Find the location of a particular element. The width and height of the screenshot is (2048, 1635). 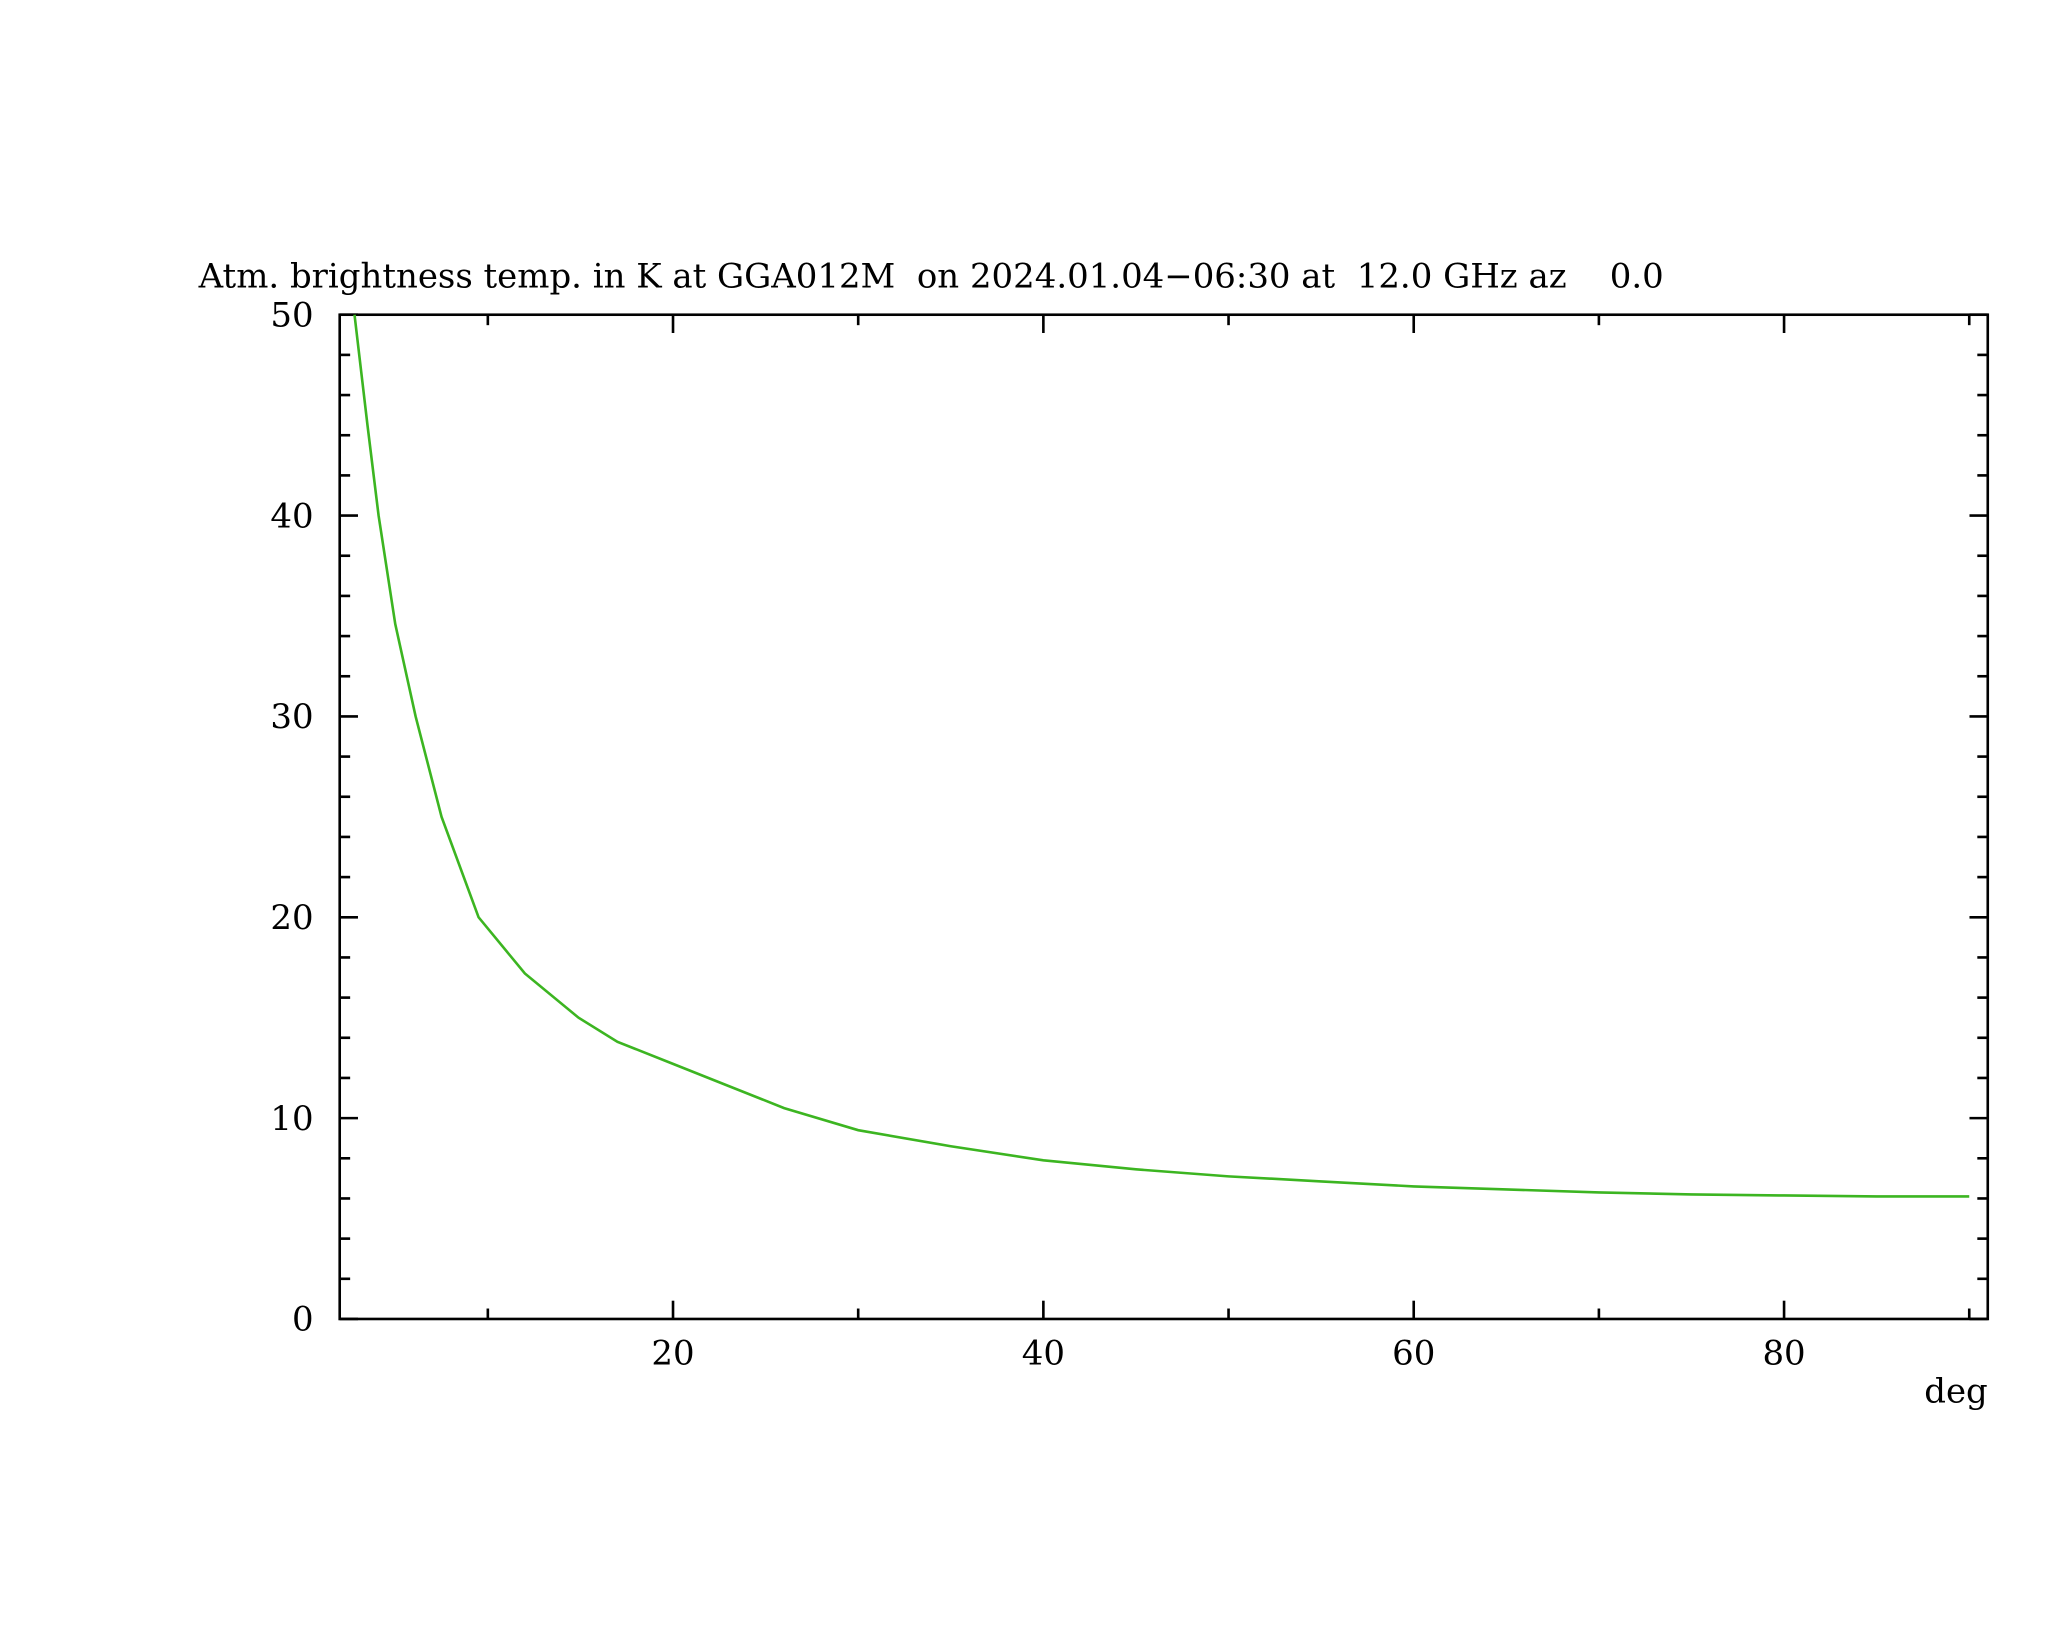

y-tick-label: 40 is located at coordinates (291, 516).